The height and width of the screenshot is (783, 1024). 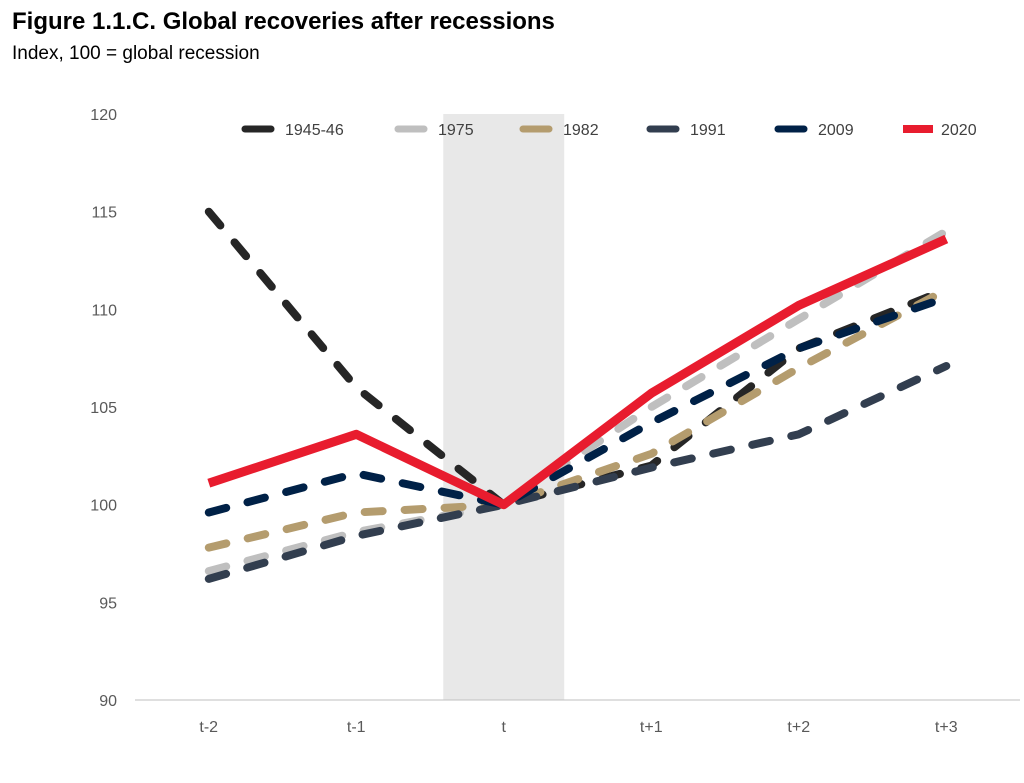 What do you see at coordinates (108, 603) in the screenshot?
I see `y-tick-label: 95` at bounding box center [108, 603].